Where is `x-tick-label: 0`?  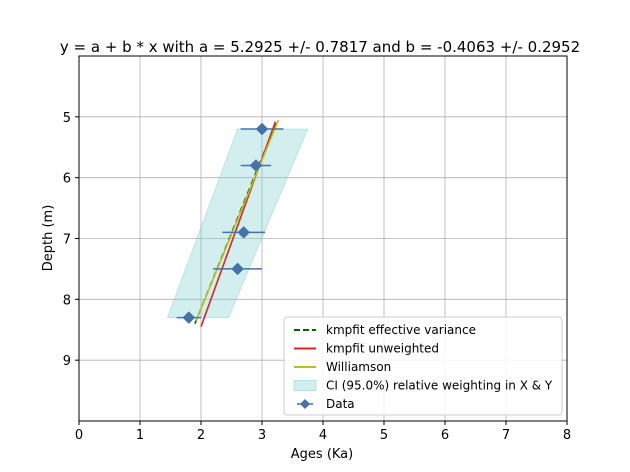
x-tick-label: 0 is located at coordinates (79, 435).